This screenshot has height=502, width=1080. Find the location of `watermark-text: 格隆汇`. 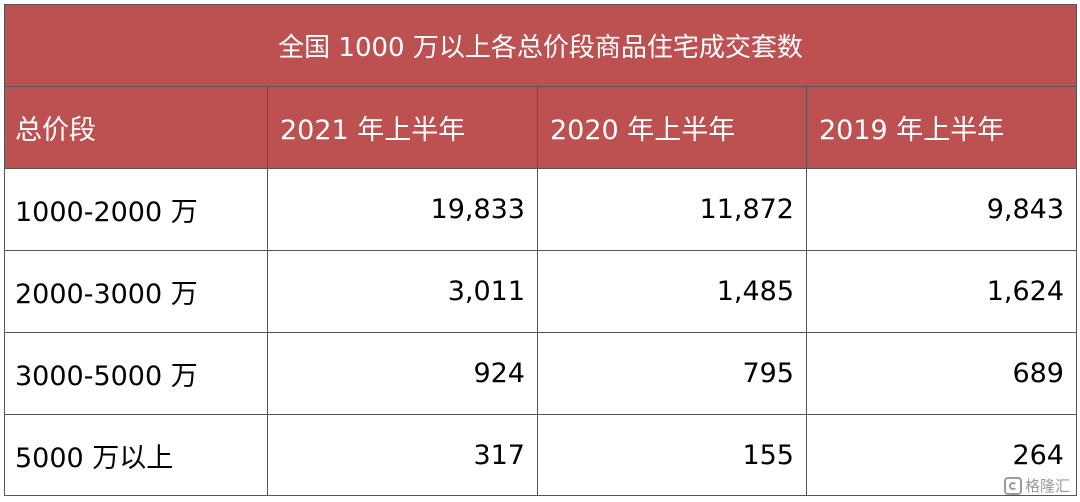

watermark-text: 格隆汇 is located at coordinates (1047, 486).